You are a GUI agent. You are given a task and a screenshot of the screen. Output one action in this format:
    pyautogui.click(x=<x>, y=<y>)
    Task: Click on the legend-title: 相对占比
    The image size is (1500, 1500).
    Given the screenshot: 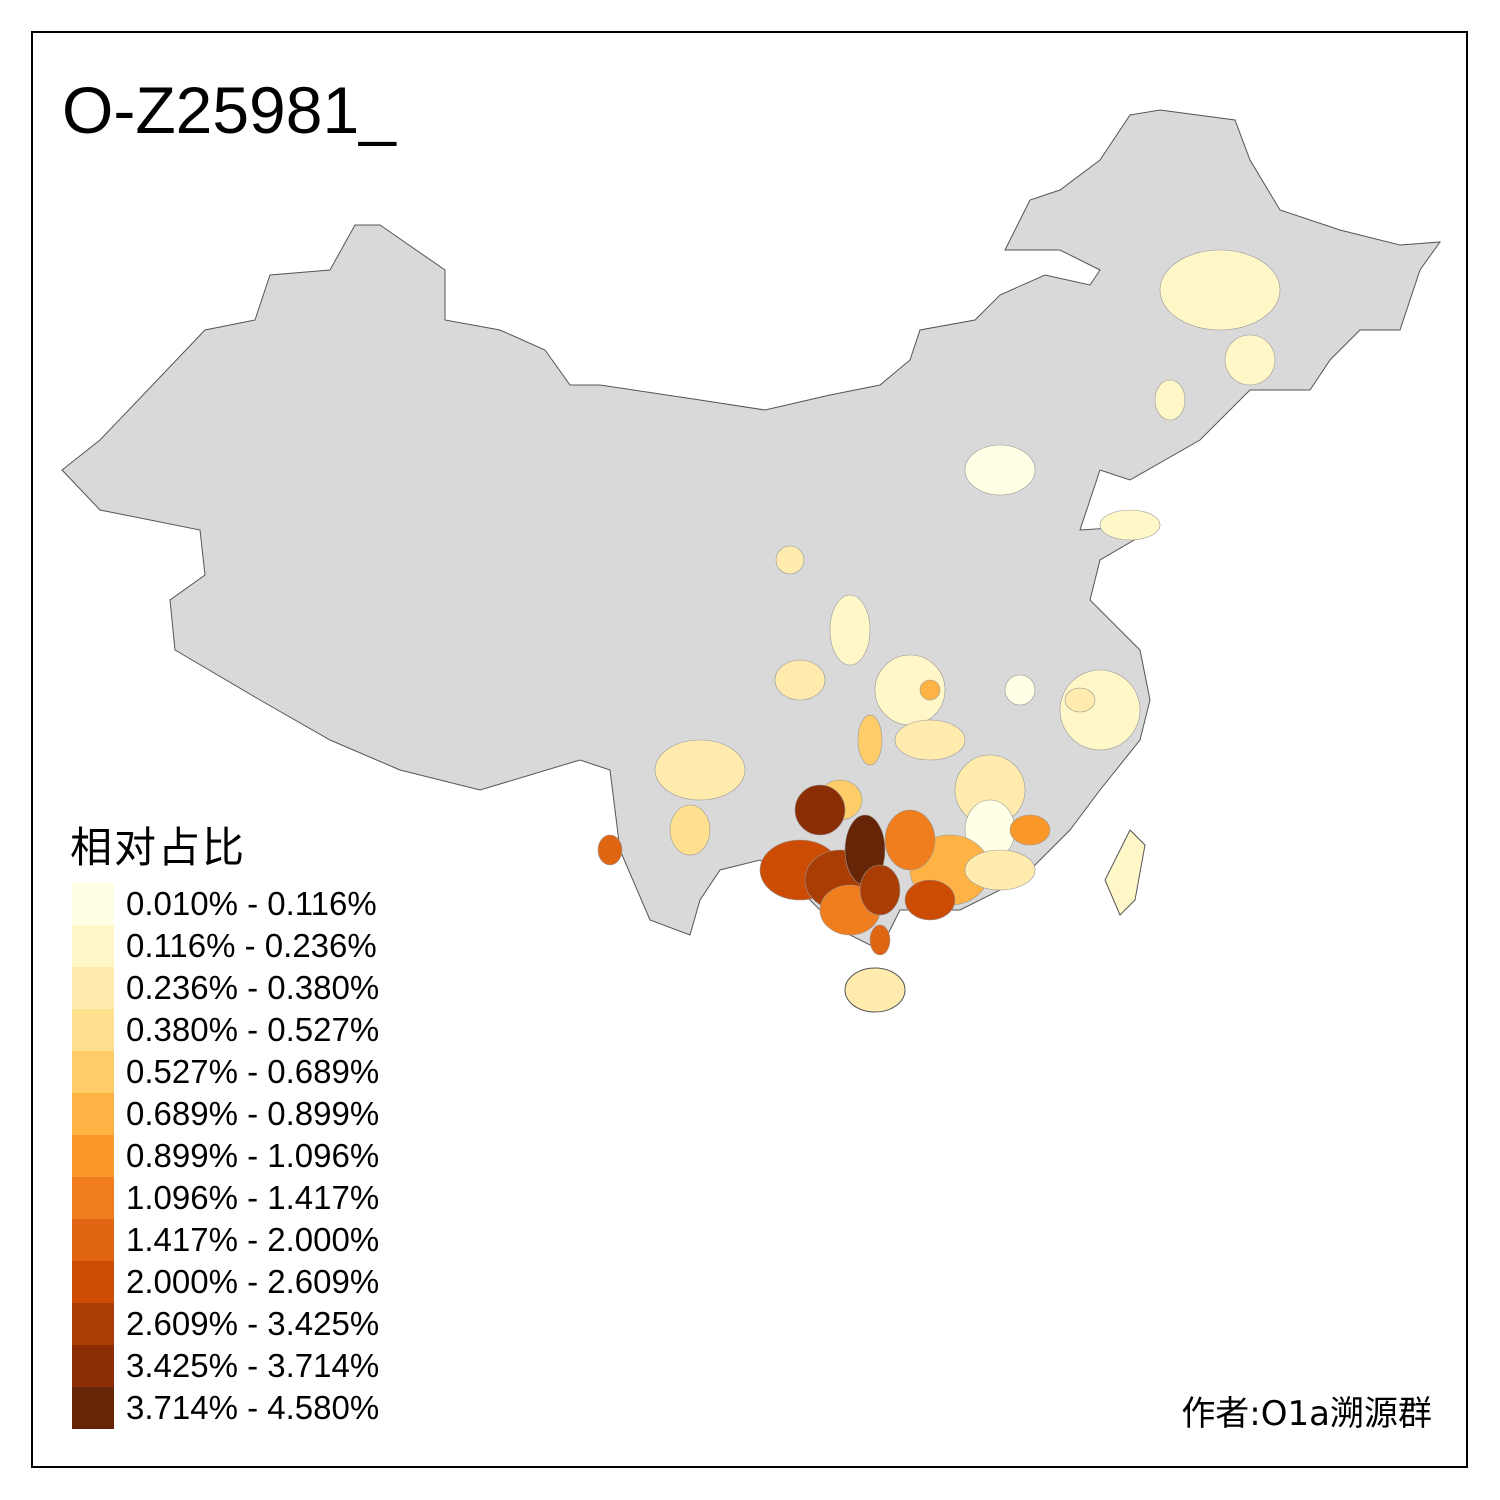 What is the action you would take?
    pyautogui.click(x=158, y=847)
    